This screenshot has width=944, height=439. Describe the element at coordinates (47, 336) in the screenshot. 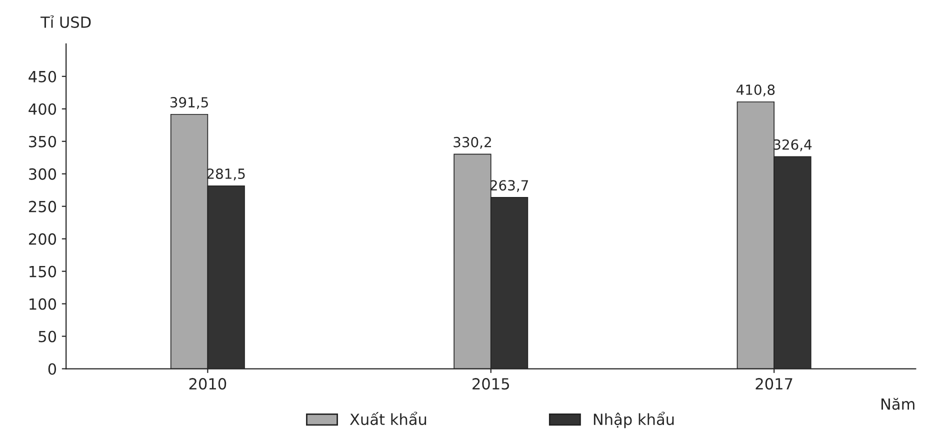

I see `y-tick-label: 50` at that location.